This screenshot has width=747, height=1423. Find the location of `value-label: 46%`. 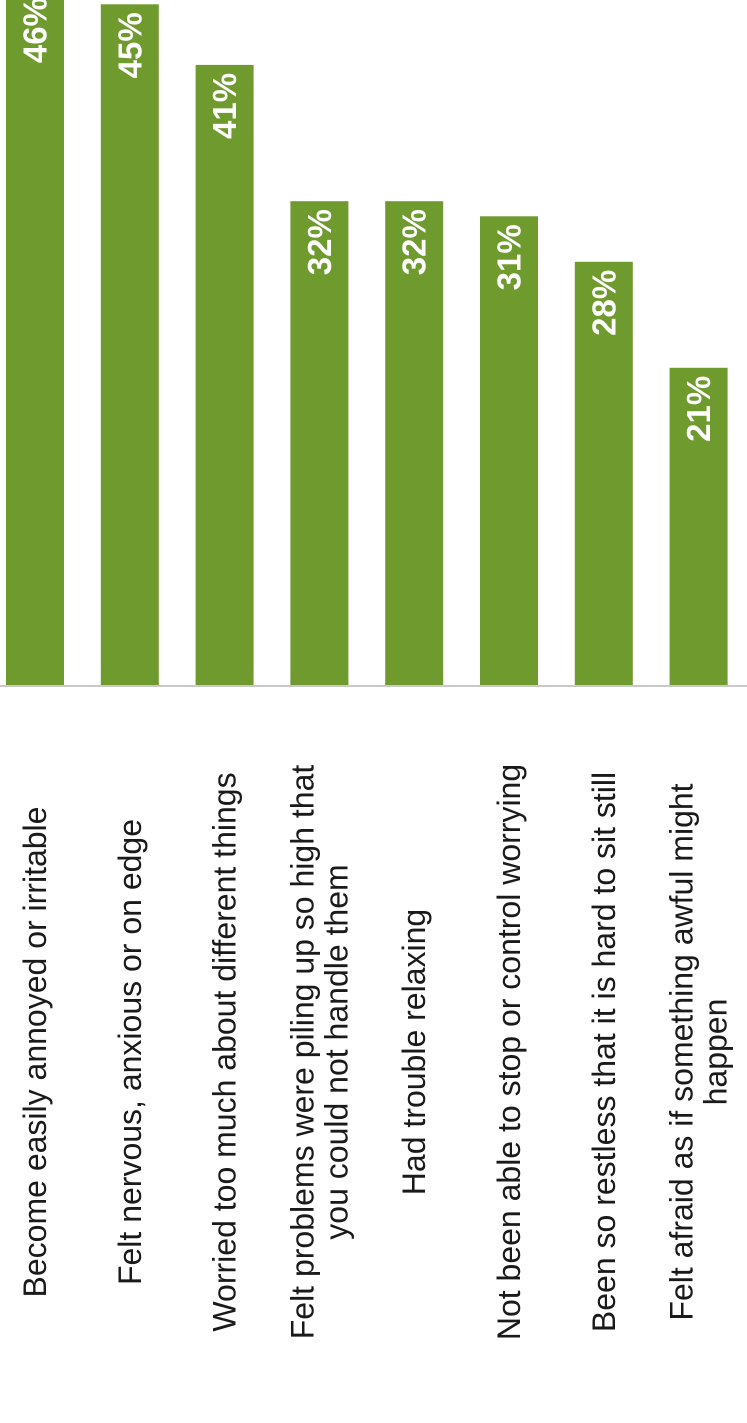

value-label: 46% is located at coordinates (35, 31).